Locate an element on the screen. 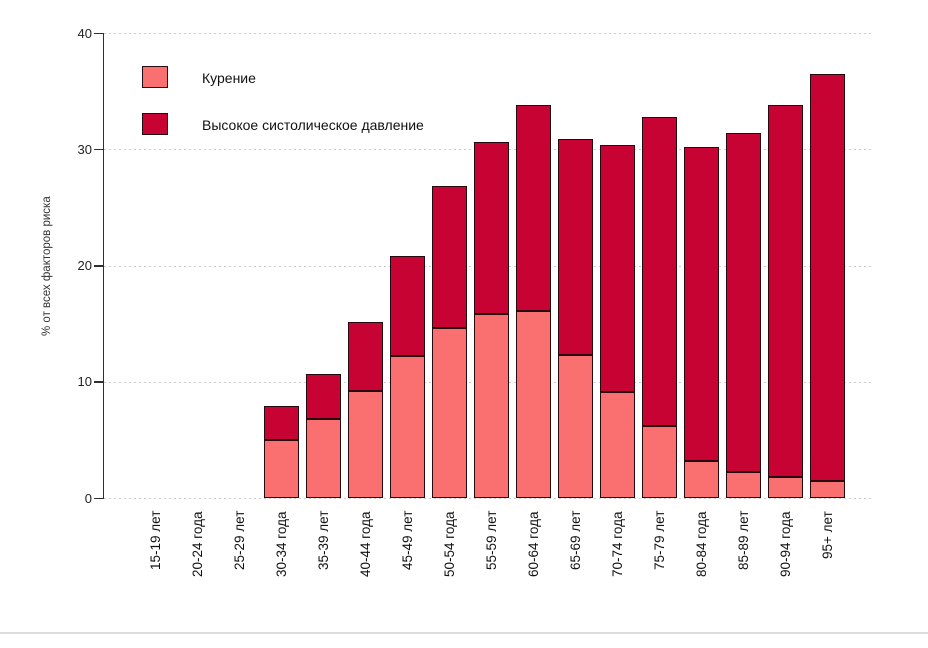  bar-segment-smoking-65-69-лет is located at coordinates (575, 426).